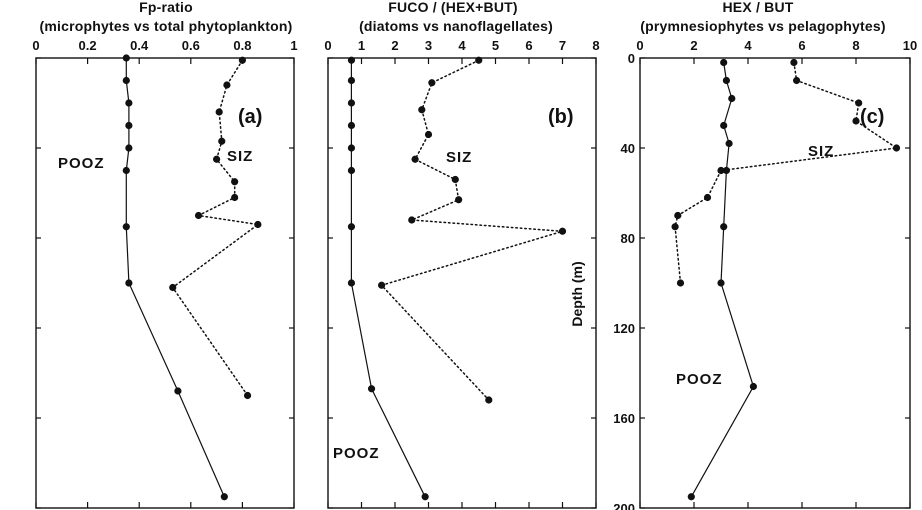 The width and height of the screenshot is (922, 510). What do you see at coordinates (762, 26) in the screenshot?
I see `panel-c-subtitle: (prymnesiophytes vs pelagophytes)` at bounding box center [762, 26].